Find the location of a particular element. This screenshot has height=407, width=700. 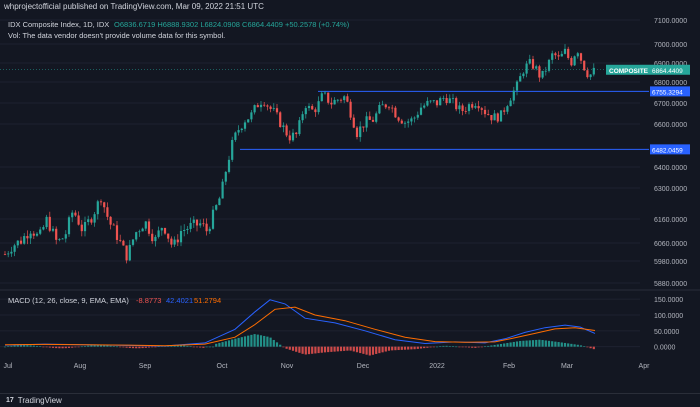

price-tick-label: 6160.0000 is located at coordinates (670, 220).